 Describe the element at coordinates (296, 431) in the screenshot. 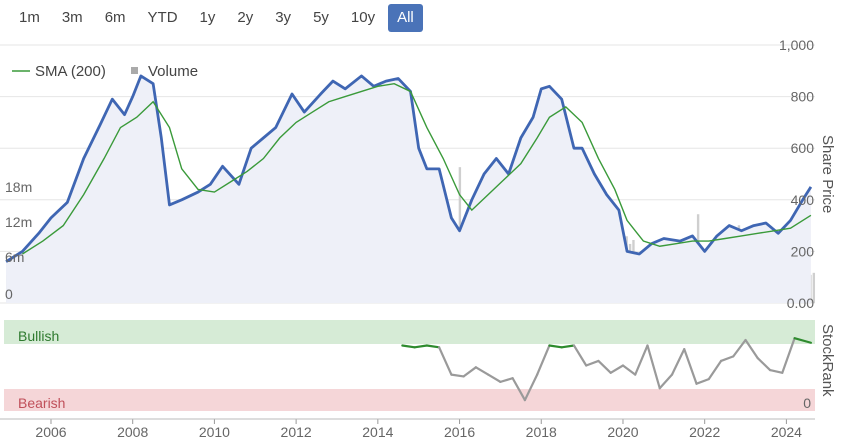

I see `x-tick-label: 2012` at that location.